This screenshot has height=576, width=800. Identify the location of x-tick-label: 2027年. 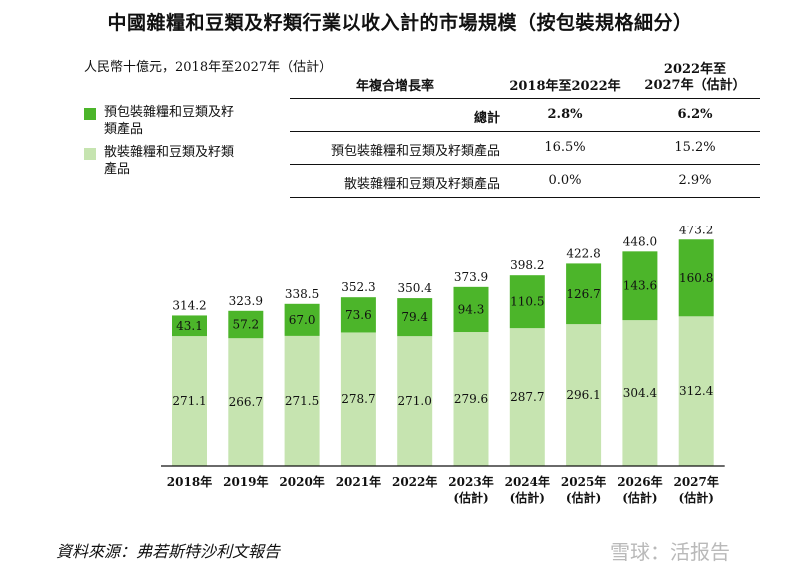
(695, 481).